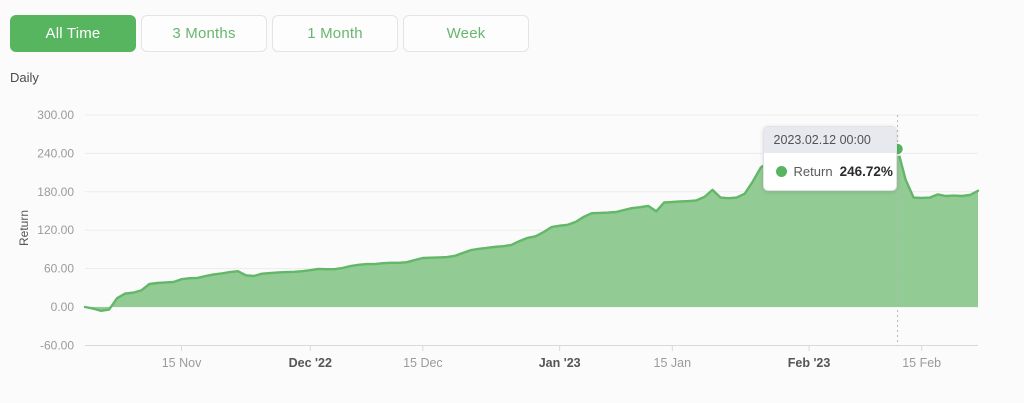 The image size is (1024, 403). I want to click on range-button-1-month: 1 Month, so click(335, 33).